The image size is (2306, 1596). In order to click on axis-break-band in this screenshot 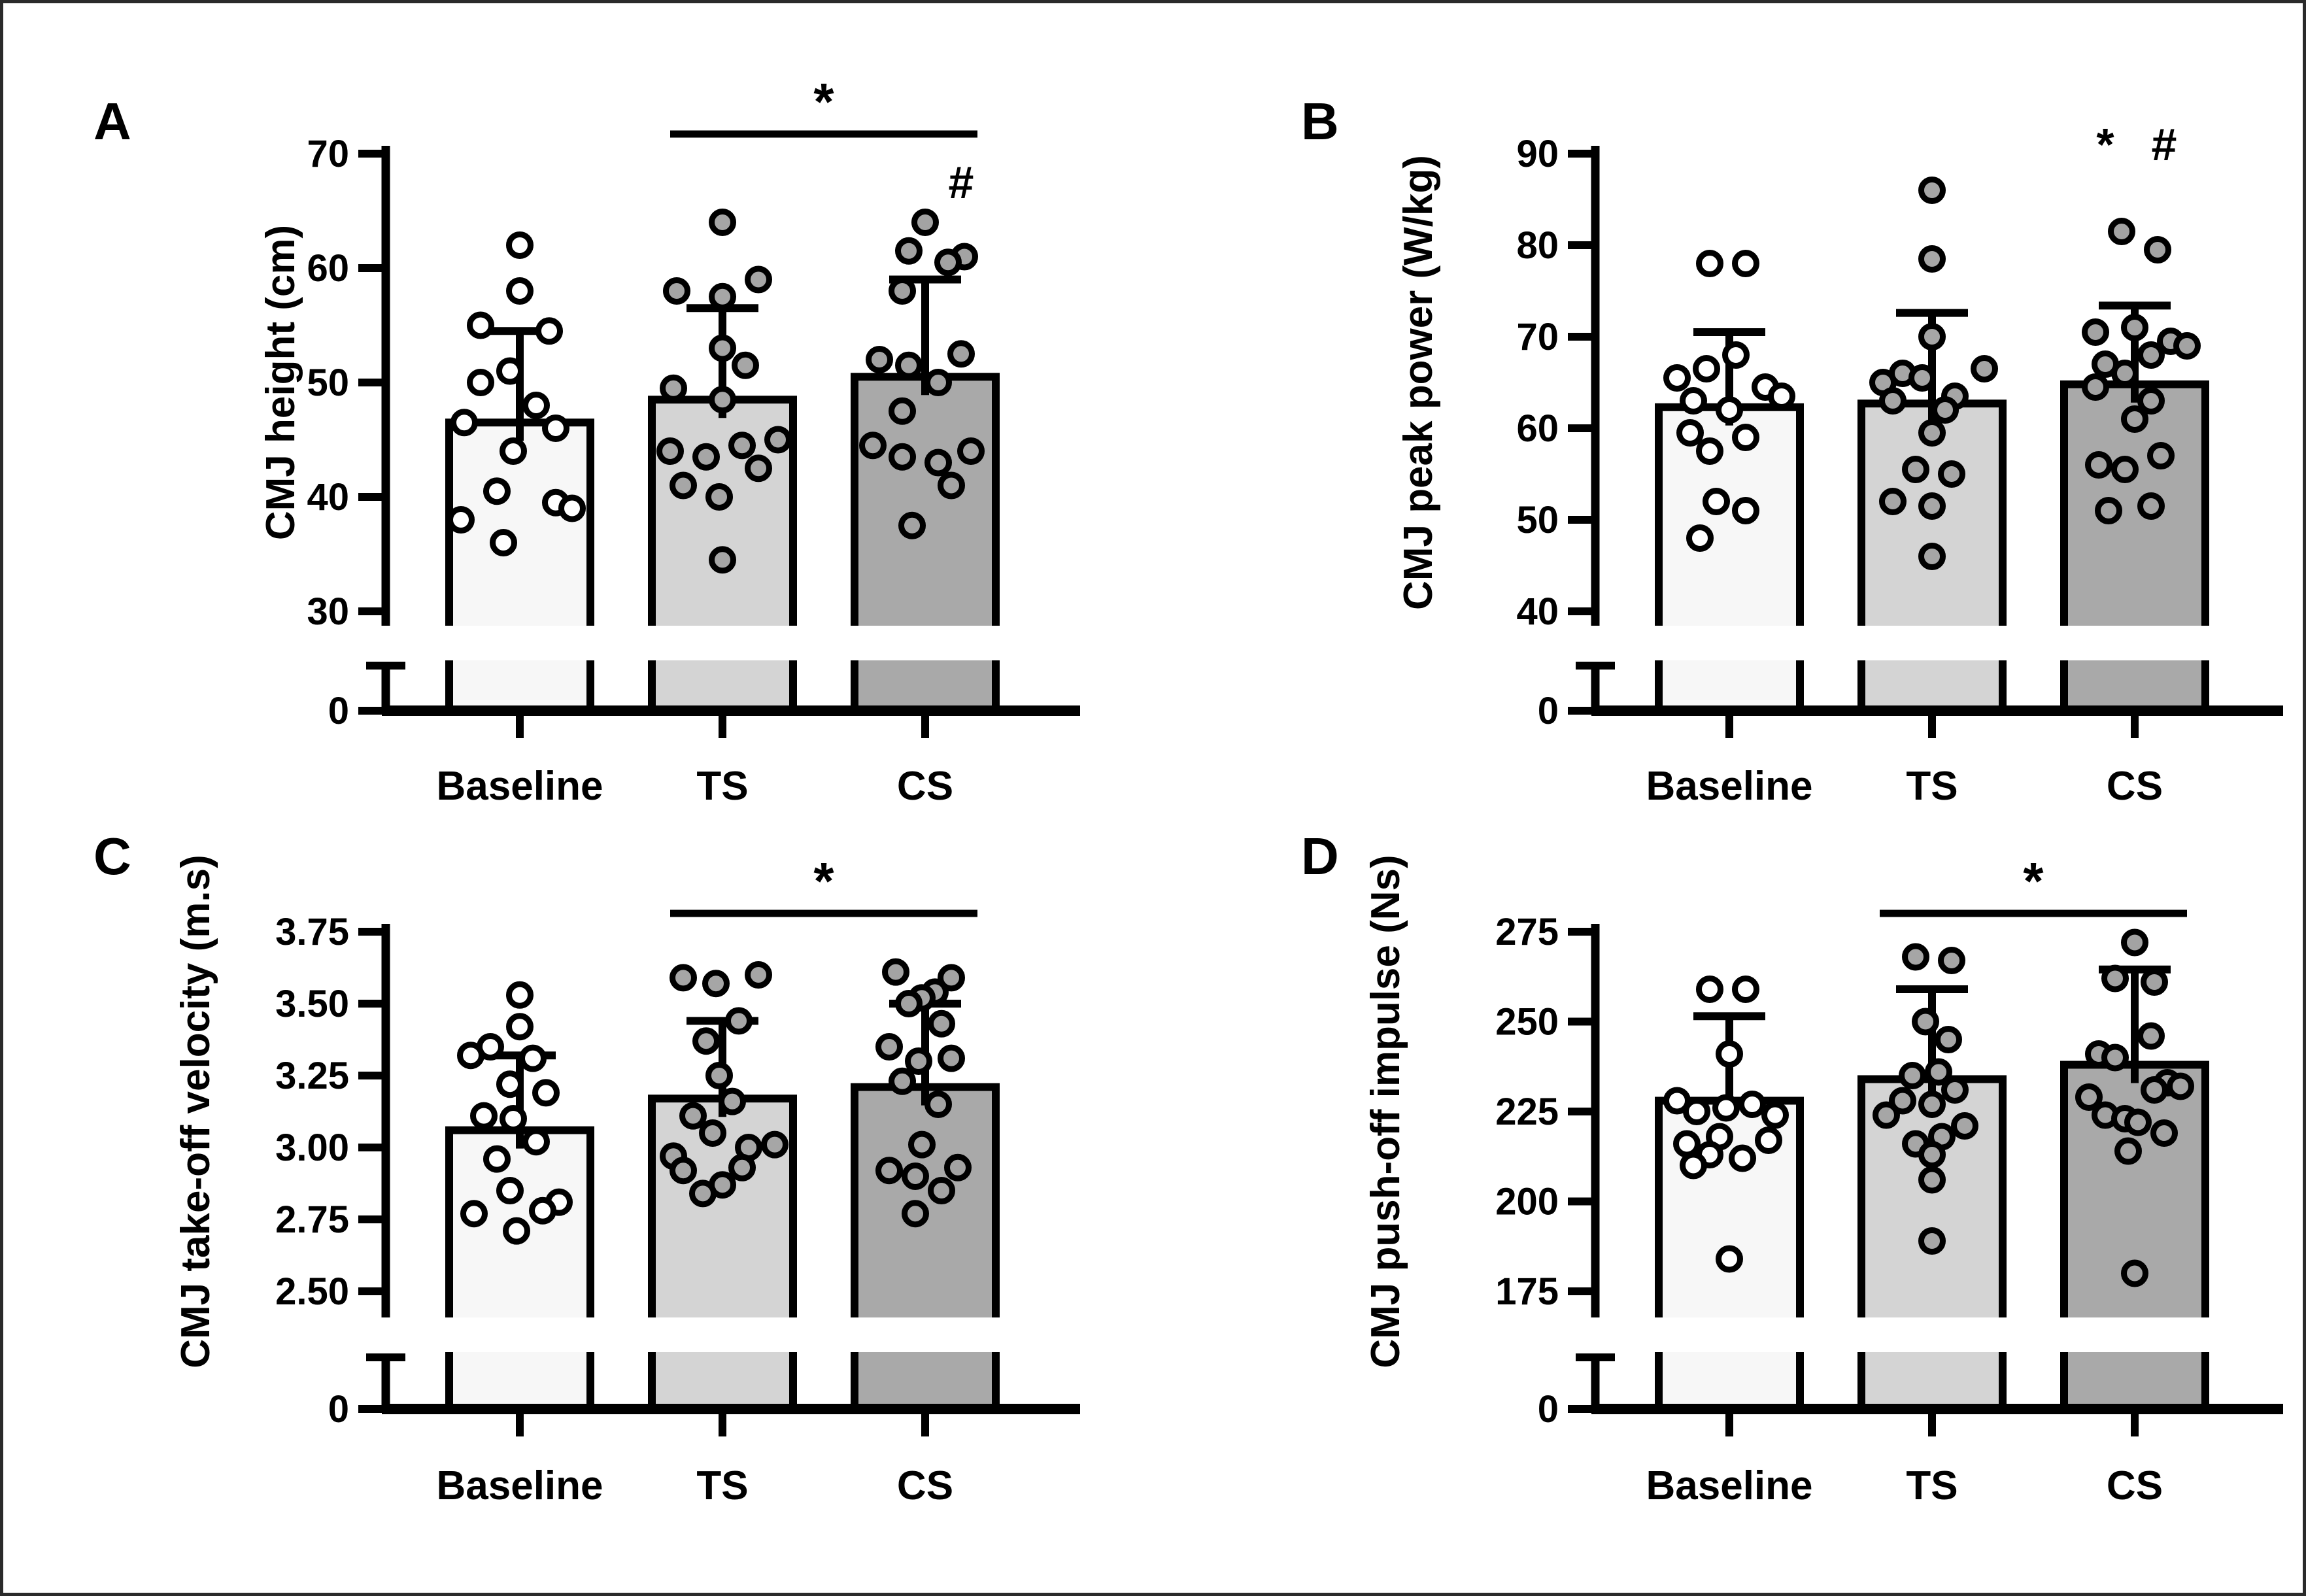, I will do `click(735, 643)`.